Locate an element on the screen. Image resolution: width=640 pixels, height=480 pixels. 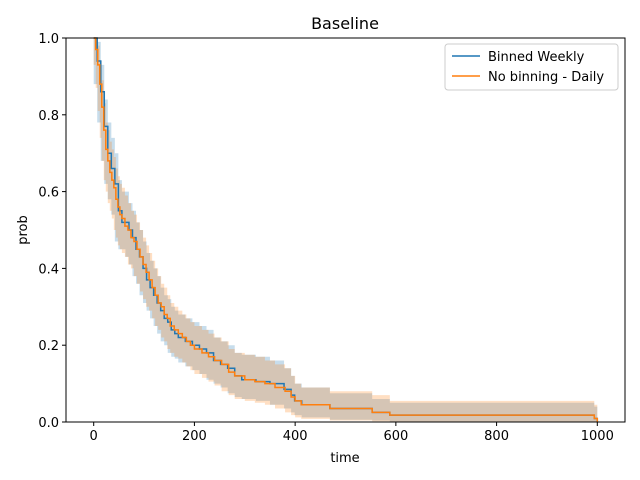
y-tick-label: 0.0 is located at coordinates (48, 423).